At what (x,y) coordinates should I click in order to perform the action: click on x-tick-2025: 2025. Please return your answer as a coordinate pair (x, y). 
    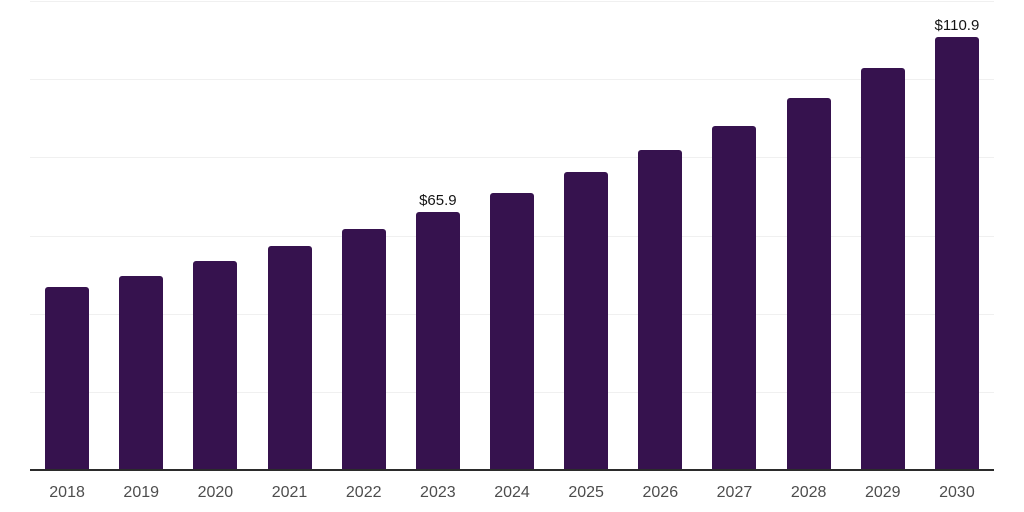
    Looking at the image, I should click on (586, 492).